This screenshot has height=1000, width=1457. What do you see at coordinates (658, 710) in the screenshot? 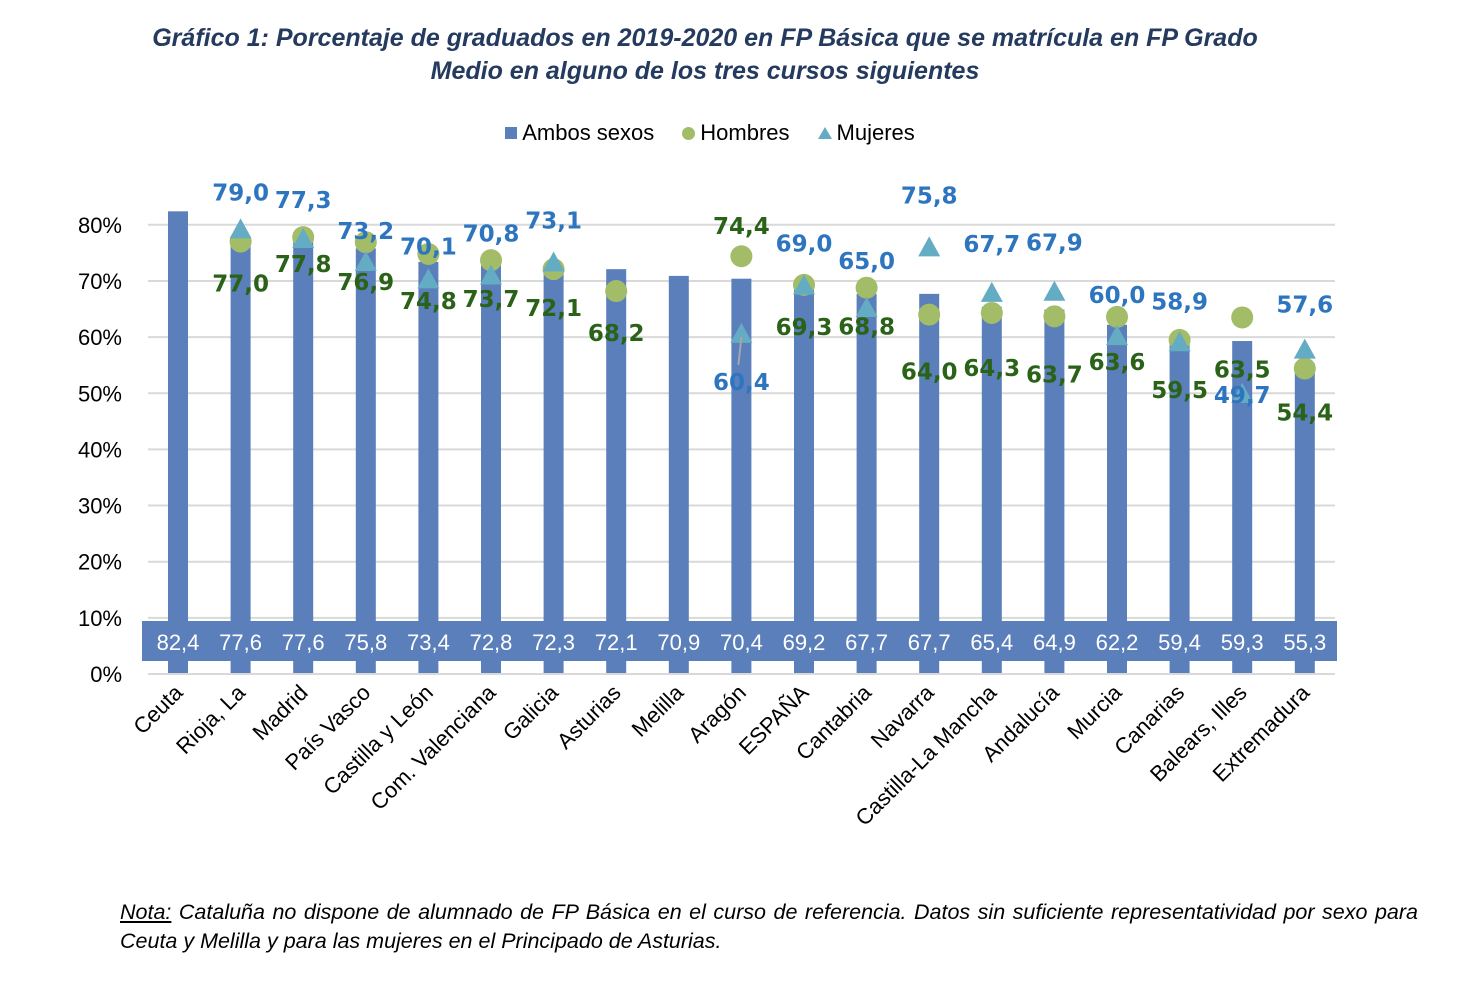
I see `x-tick-label: Melilla` at bounding box center [658, 710].